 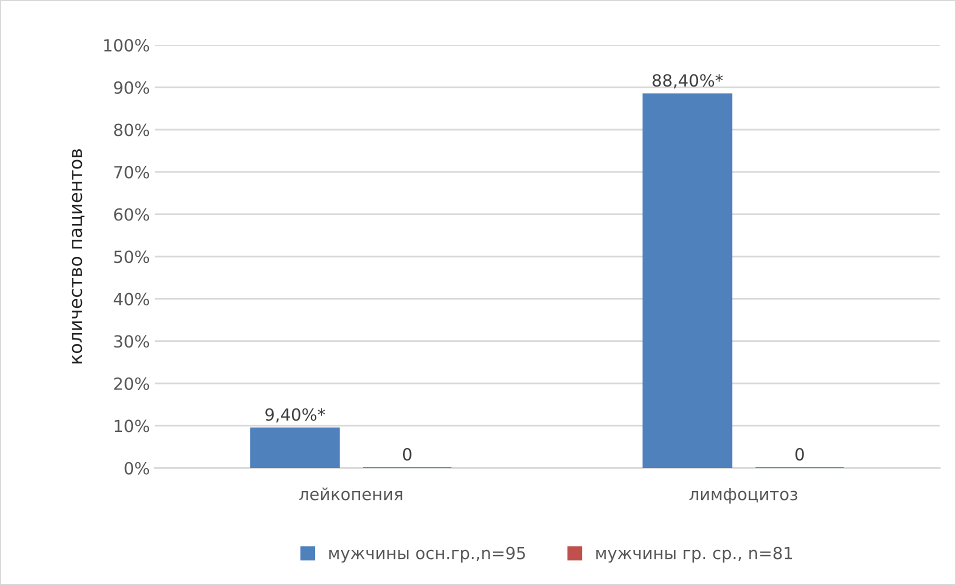 What do you see at coordinates (137, 468) in the screenshot?
I see `y-tick-label: 0%` at bounding box center [137, 468].